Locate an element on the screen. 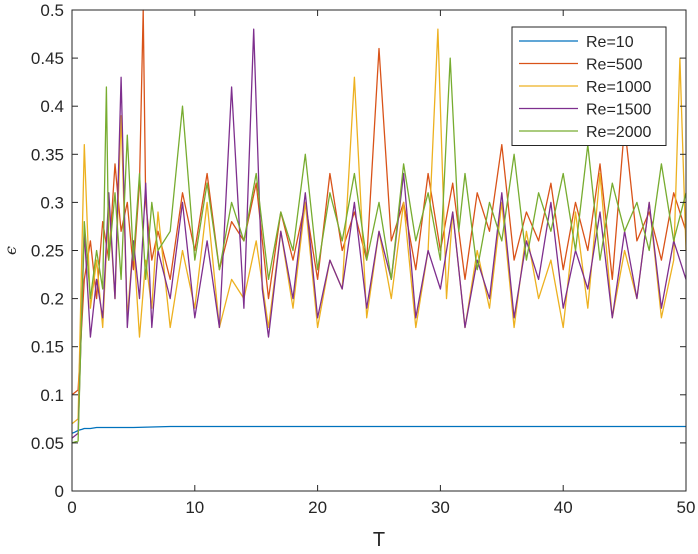 The image size is (698, 554). legend: Re=10 Re=500 Re=1000 Re=1500 Re=2000 is located at coordinates (589, 86).